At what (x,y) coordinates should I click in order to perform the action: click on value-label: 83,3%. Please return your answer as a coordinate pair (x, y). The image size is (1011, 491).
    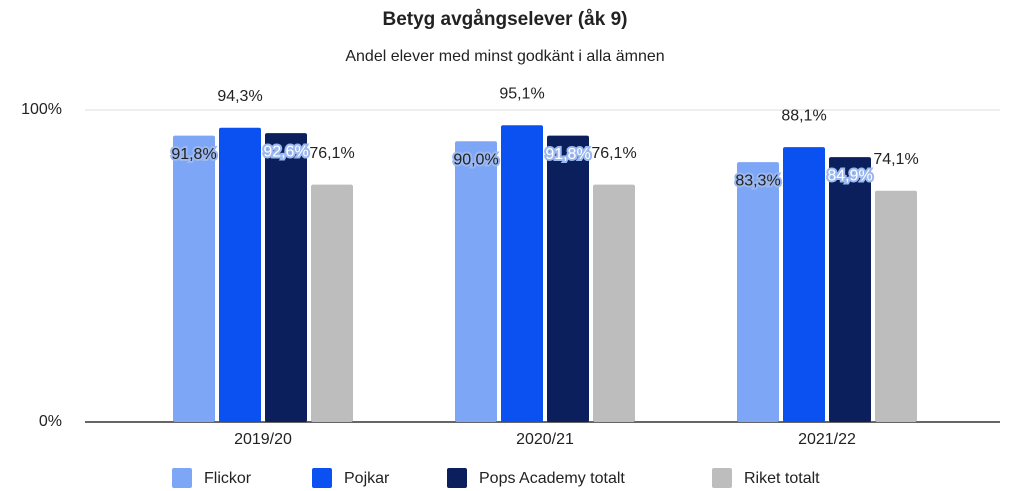
    Looking at the image, I should click on (757, 180).